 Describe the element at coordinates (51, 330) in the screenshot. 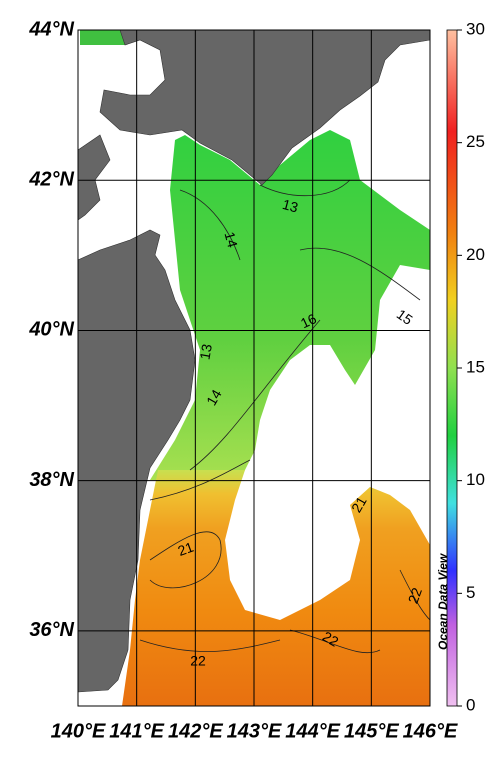

I see `lat-label: 40°N` at that location.